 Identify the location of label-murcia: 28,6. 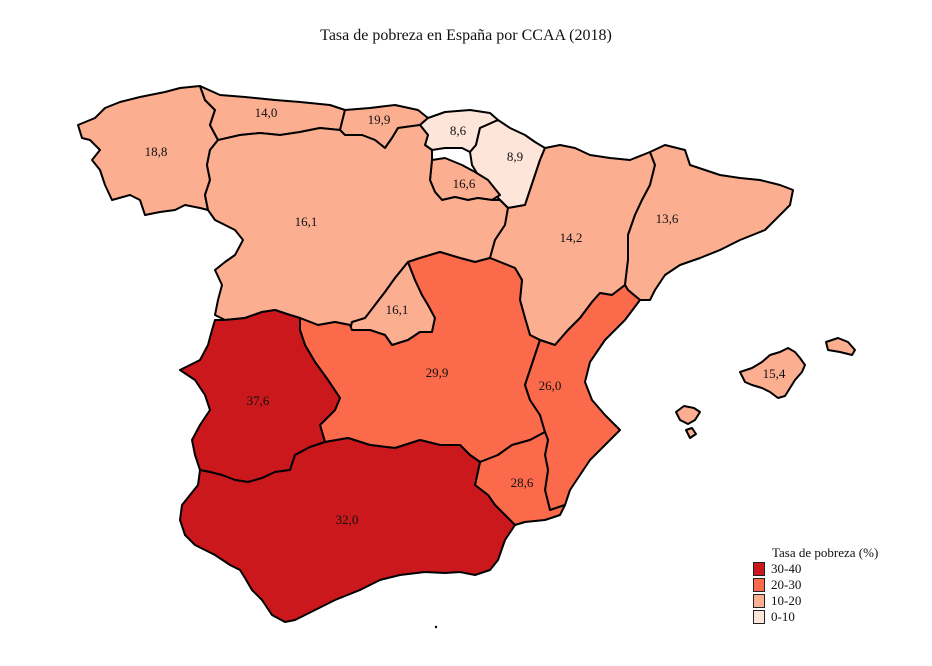
(522, 482).